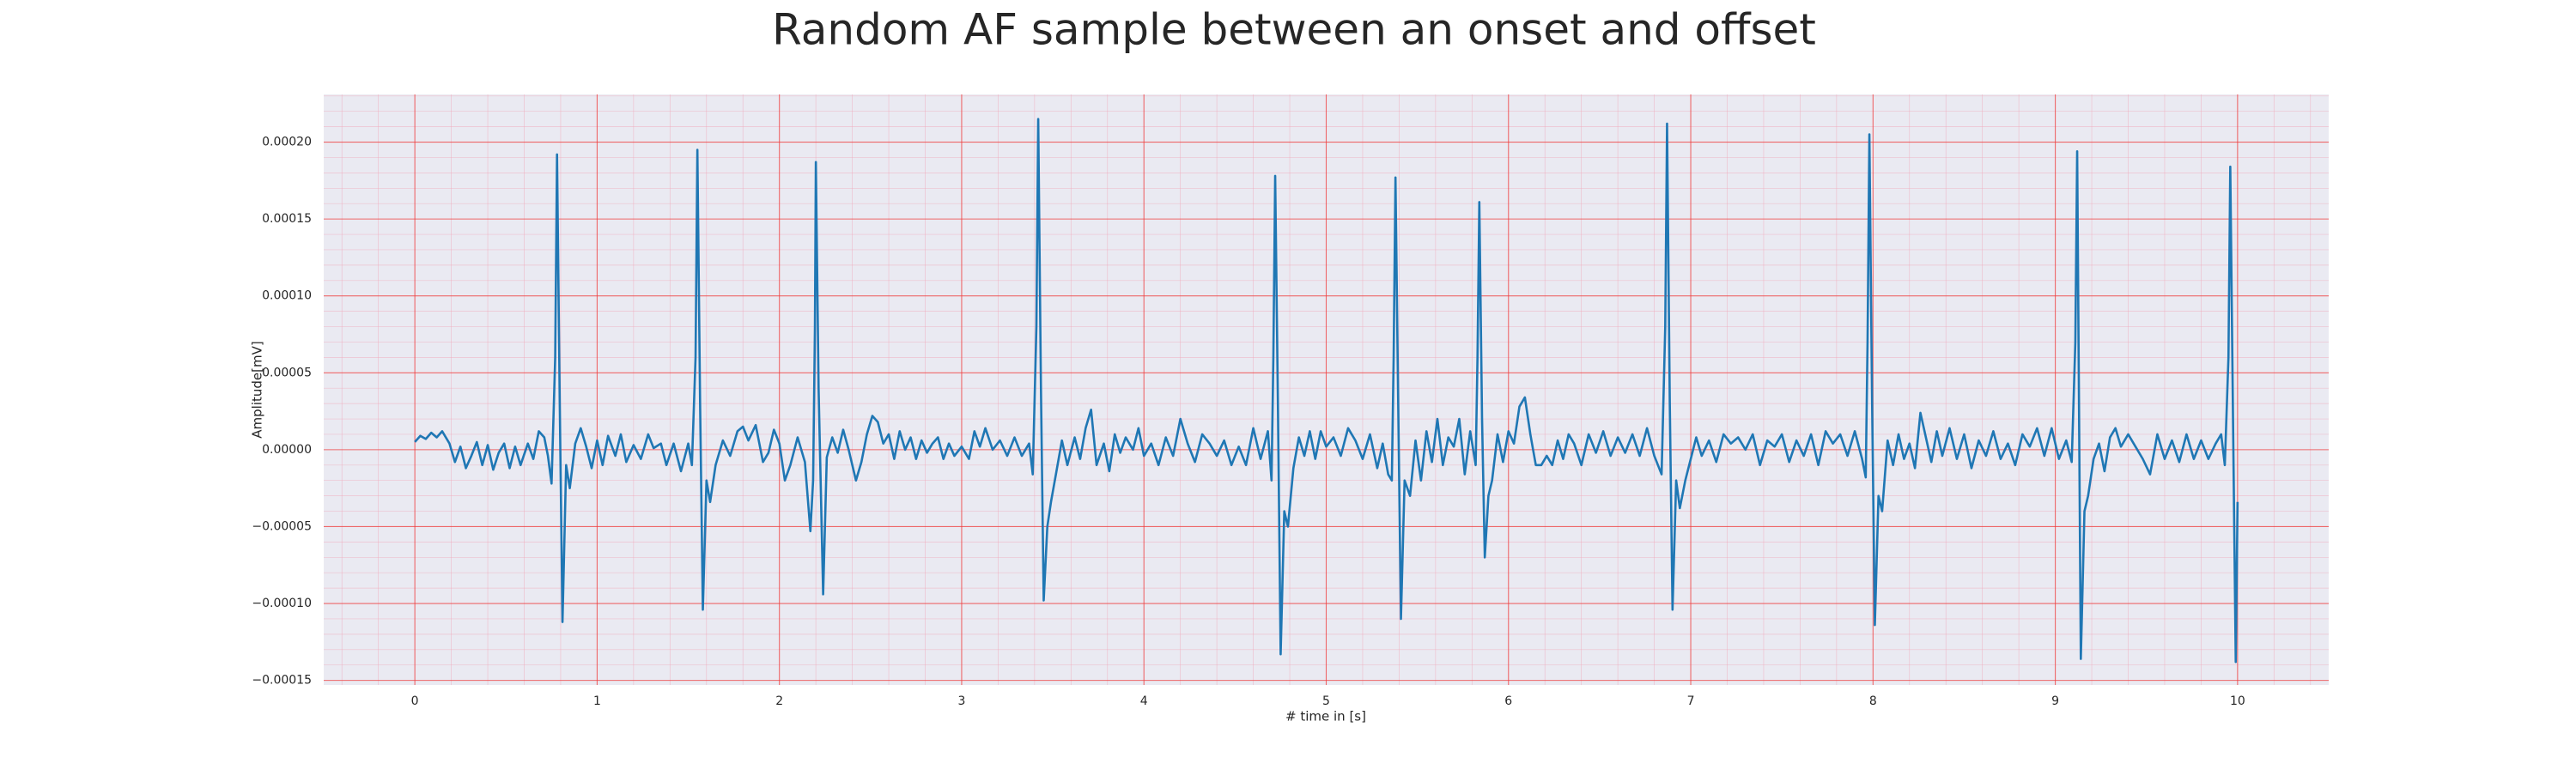  Describe the element at coordinates (2055, 701) in the screenshot. I see `x-tick-label: 9` at that location.